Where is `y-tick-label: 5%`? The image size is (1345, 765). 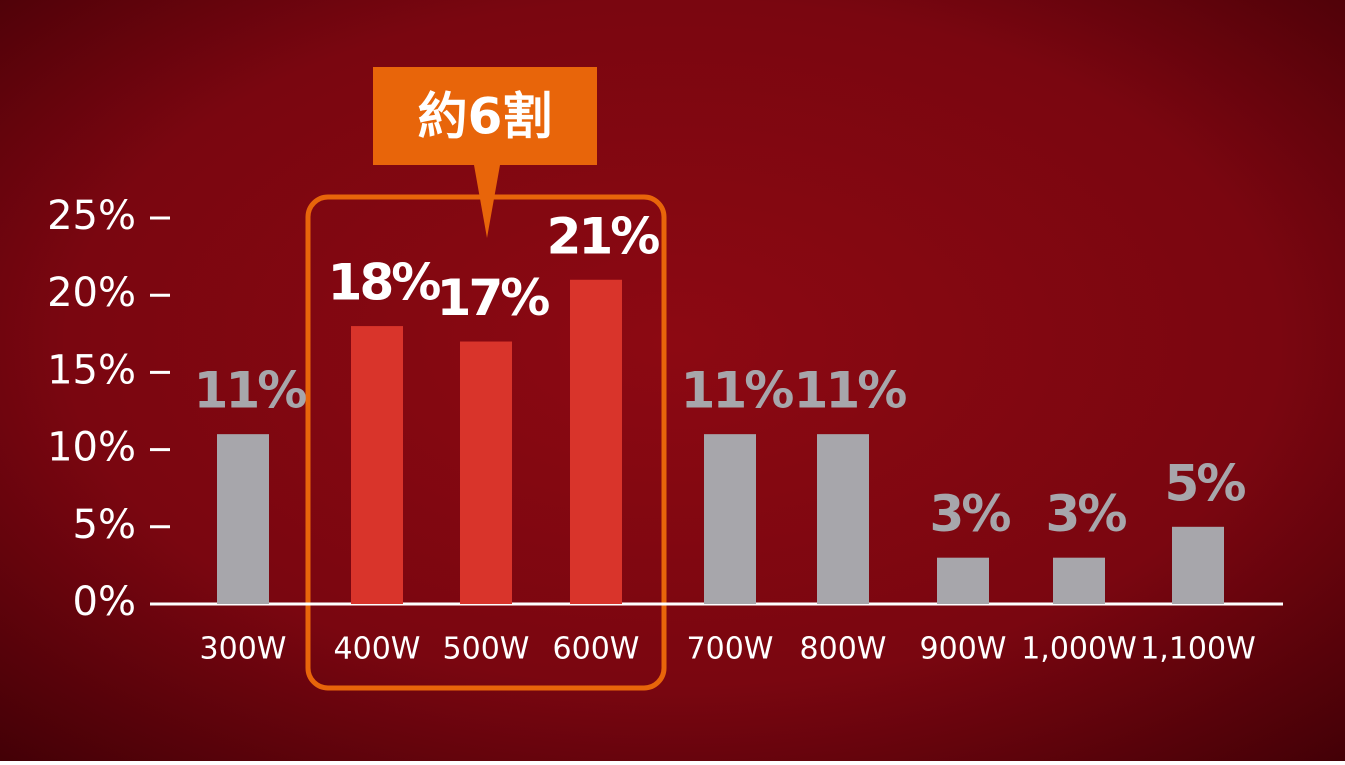
y-tick-label: 5% is located at coordinates (104, 525).